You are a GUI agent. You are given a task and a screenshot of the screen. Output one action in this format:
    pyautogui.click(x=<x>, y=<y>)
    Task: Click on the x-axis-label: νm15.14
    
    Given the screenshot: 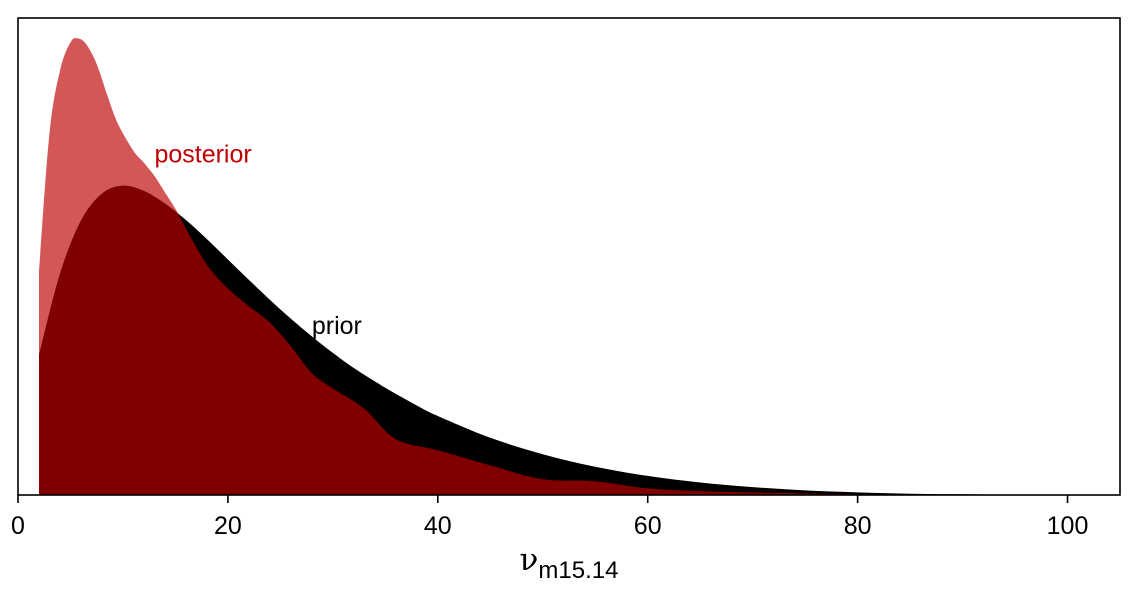 What is the action you would take?
    pyautogui.click(x=569, y=563)
    